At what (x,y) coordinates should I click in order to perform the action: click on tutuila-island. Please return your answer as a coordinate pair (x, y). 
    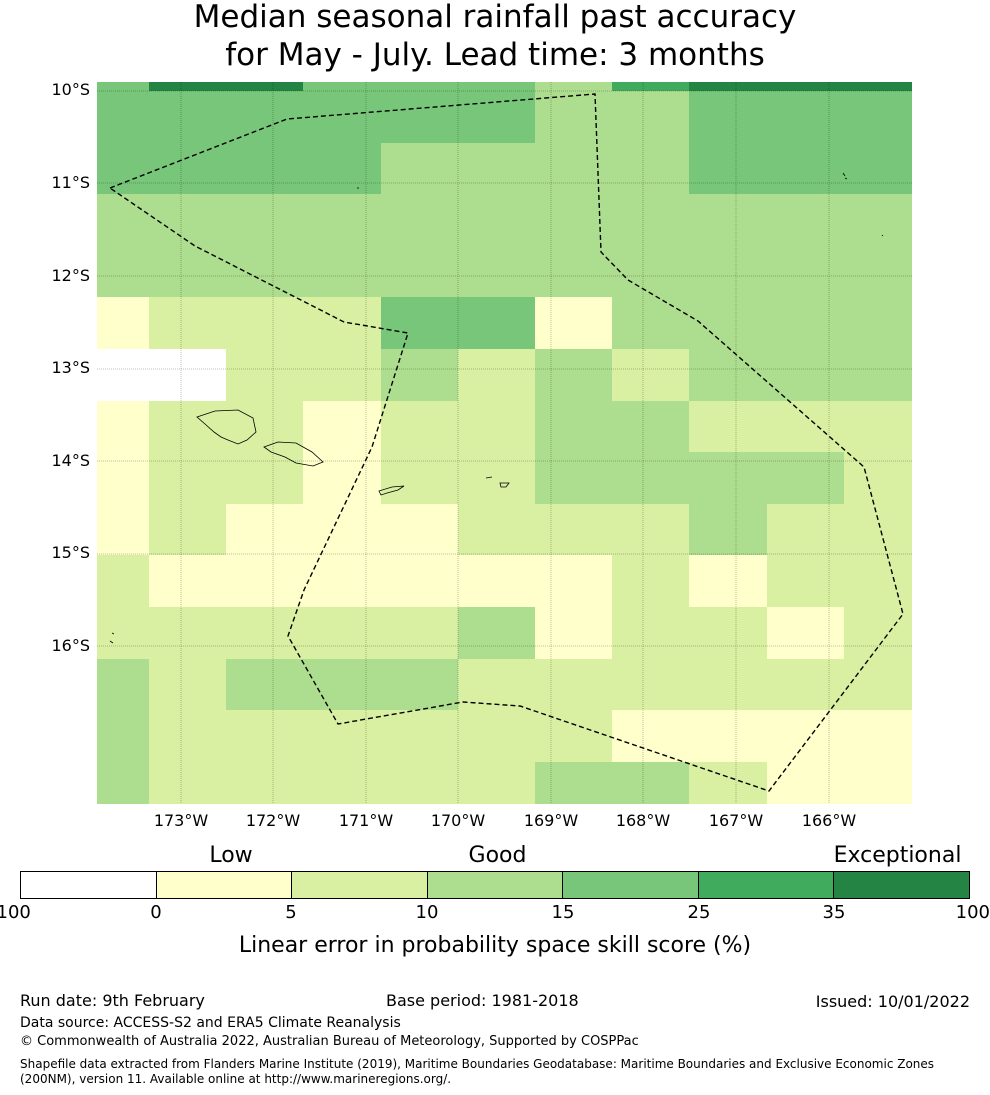
    Looking at the image, I should click on (391, 490).